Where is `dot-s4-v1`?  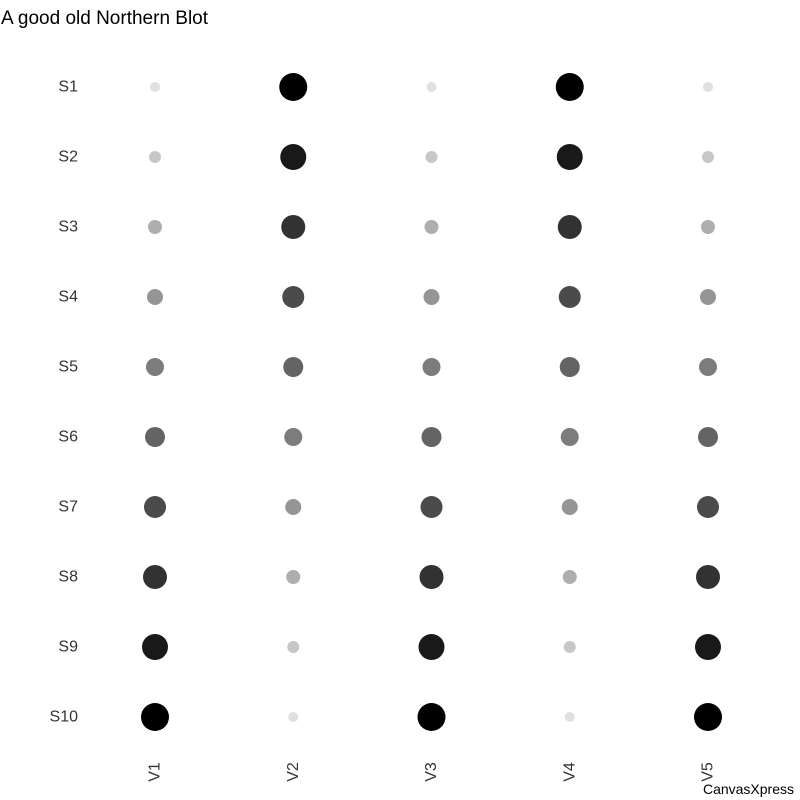
dot-s4-v1 is located at coordinates (155, 297).